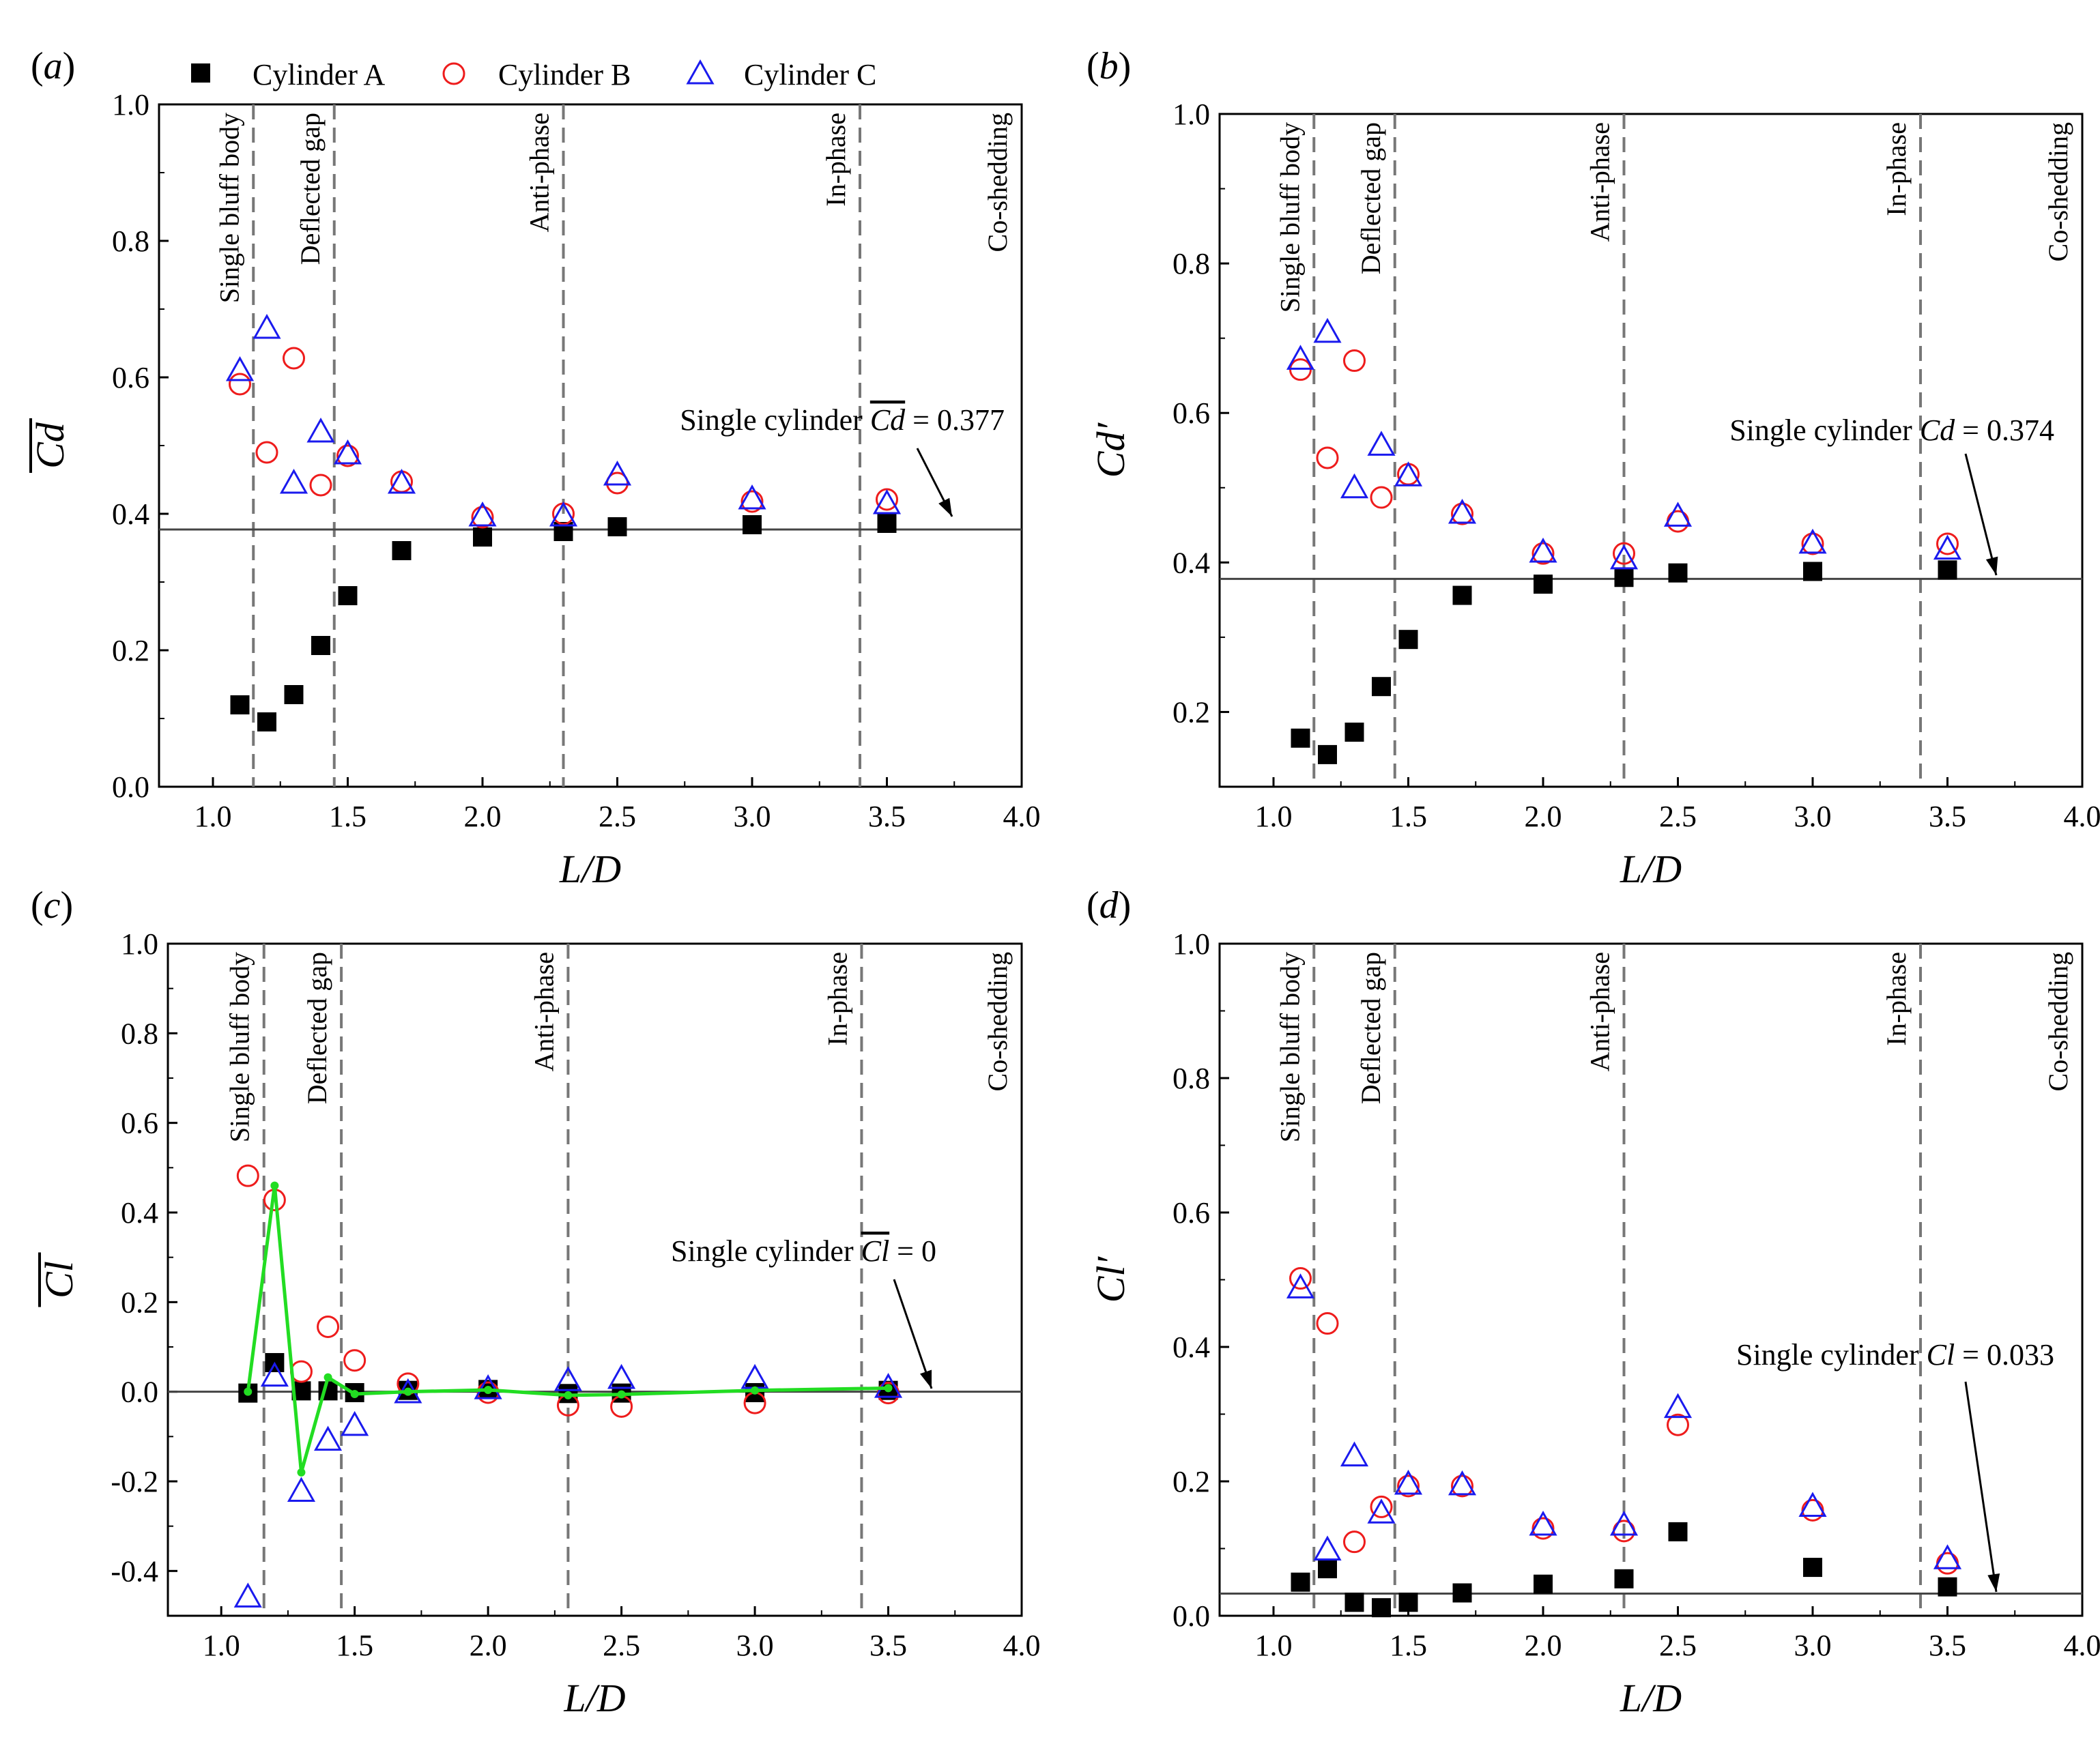  I want to click on reference-label-symbol: Cl, so click(1941, 1354).